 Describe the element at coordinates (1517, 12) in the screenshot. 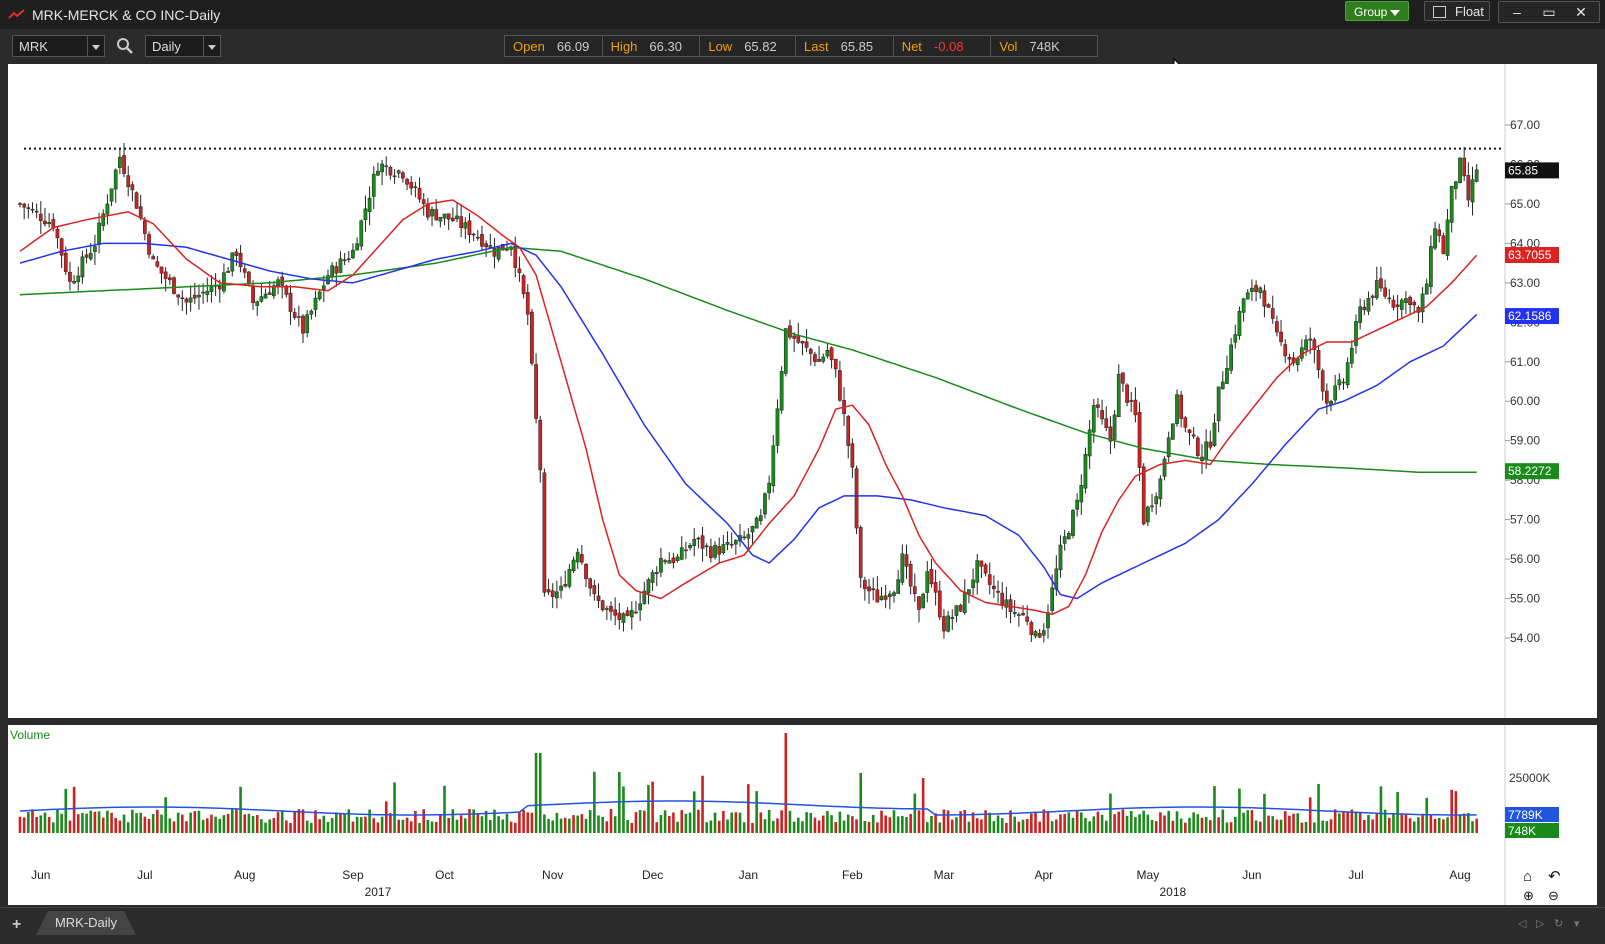

I see `minimize-button: –` at that location.